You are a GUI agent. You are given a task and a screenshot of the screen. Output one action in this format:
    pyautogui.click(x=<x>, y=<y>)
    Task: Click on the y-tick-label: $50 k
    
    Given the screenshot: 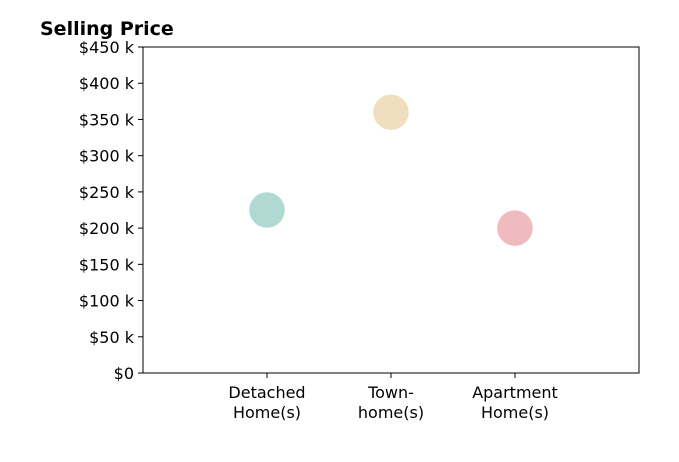 What is the action you would take?
    pyautogui.click(x=112, y=337)
    